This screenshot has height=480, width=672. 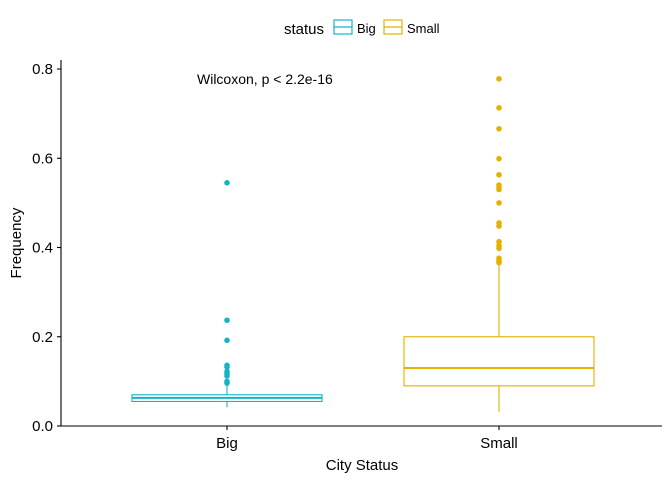 I want to click on x-axis-ticks: Big Small, so click(x=367, y=439).